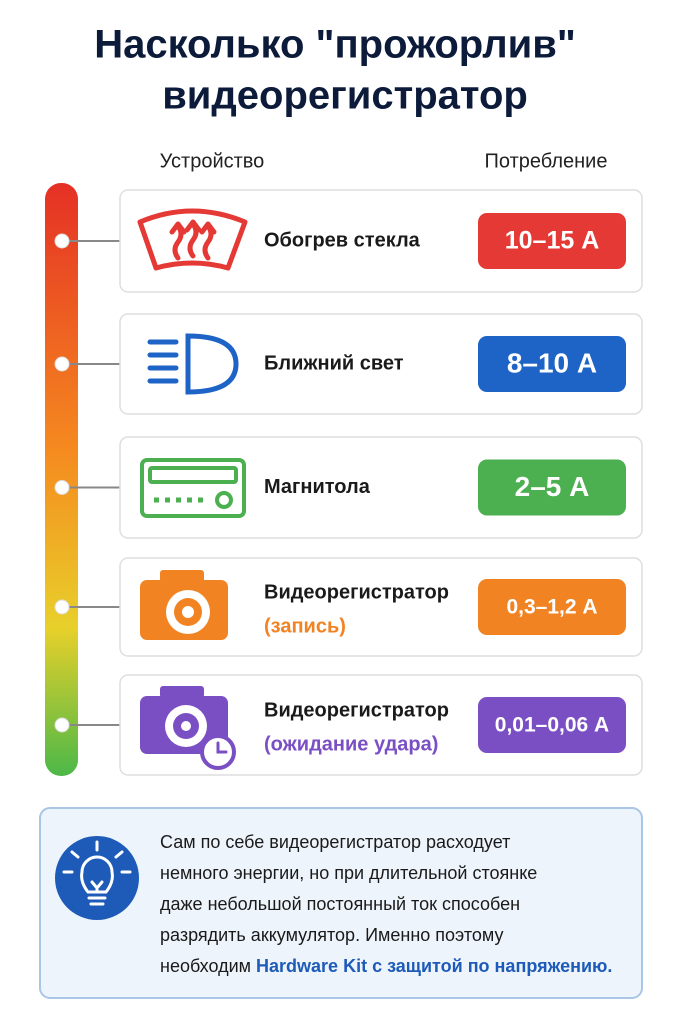 This screenshot has width=683, height=1024. I want to click on icon-defroster, so click(192, 239).